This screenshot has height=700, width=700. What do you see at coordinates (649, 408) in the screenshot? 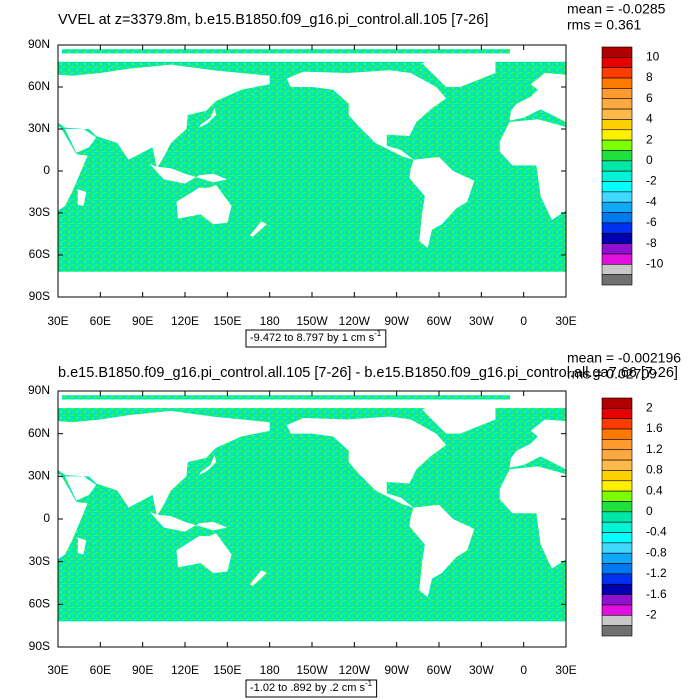
I see `colorbar-label: 2` at bounding box center [649, 408].